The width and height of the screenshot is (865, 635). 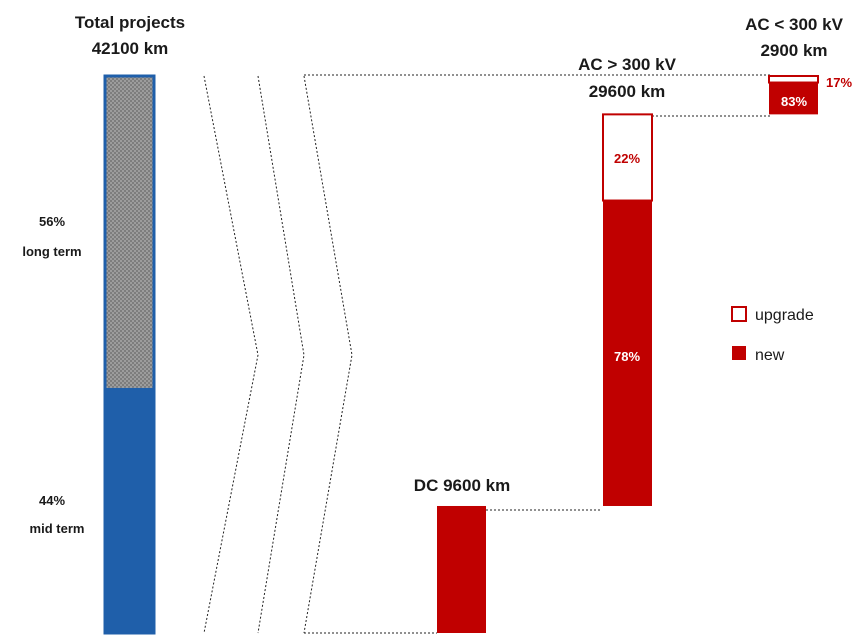 I want to click on legend-upgrade-swatch, so click(x=739, y=314).